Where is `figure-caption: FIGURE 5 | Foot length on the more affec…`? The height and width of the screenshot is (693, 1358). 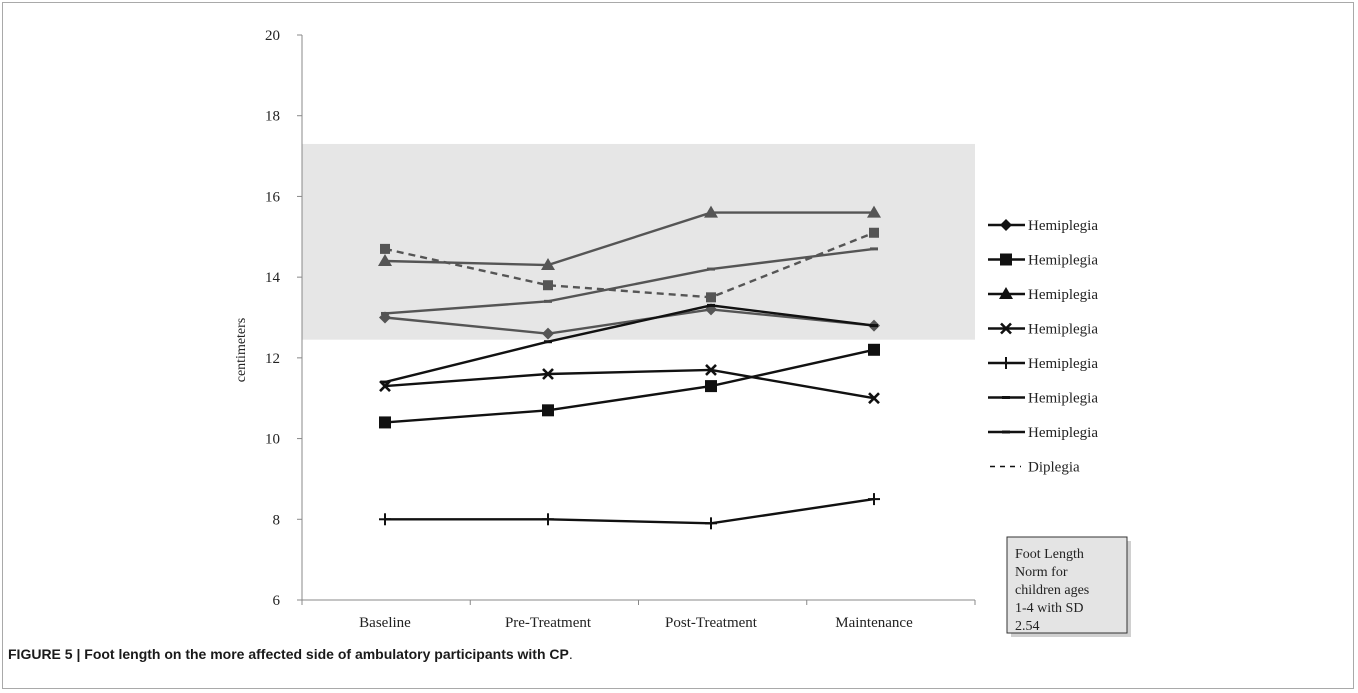
figure-caption: FIGURE 5 | Foot length on the more affec… is located at coordinates (290, 654).